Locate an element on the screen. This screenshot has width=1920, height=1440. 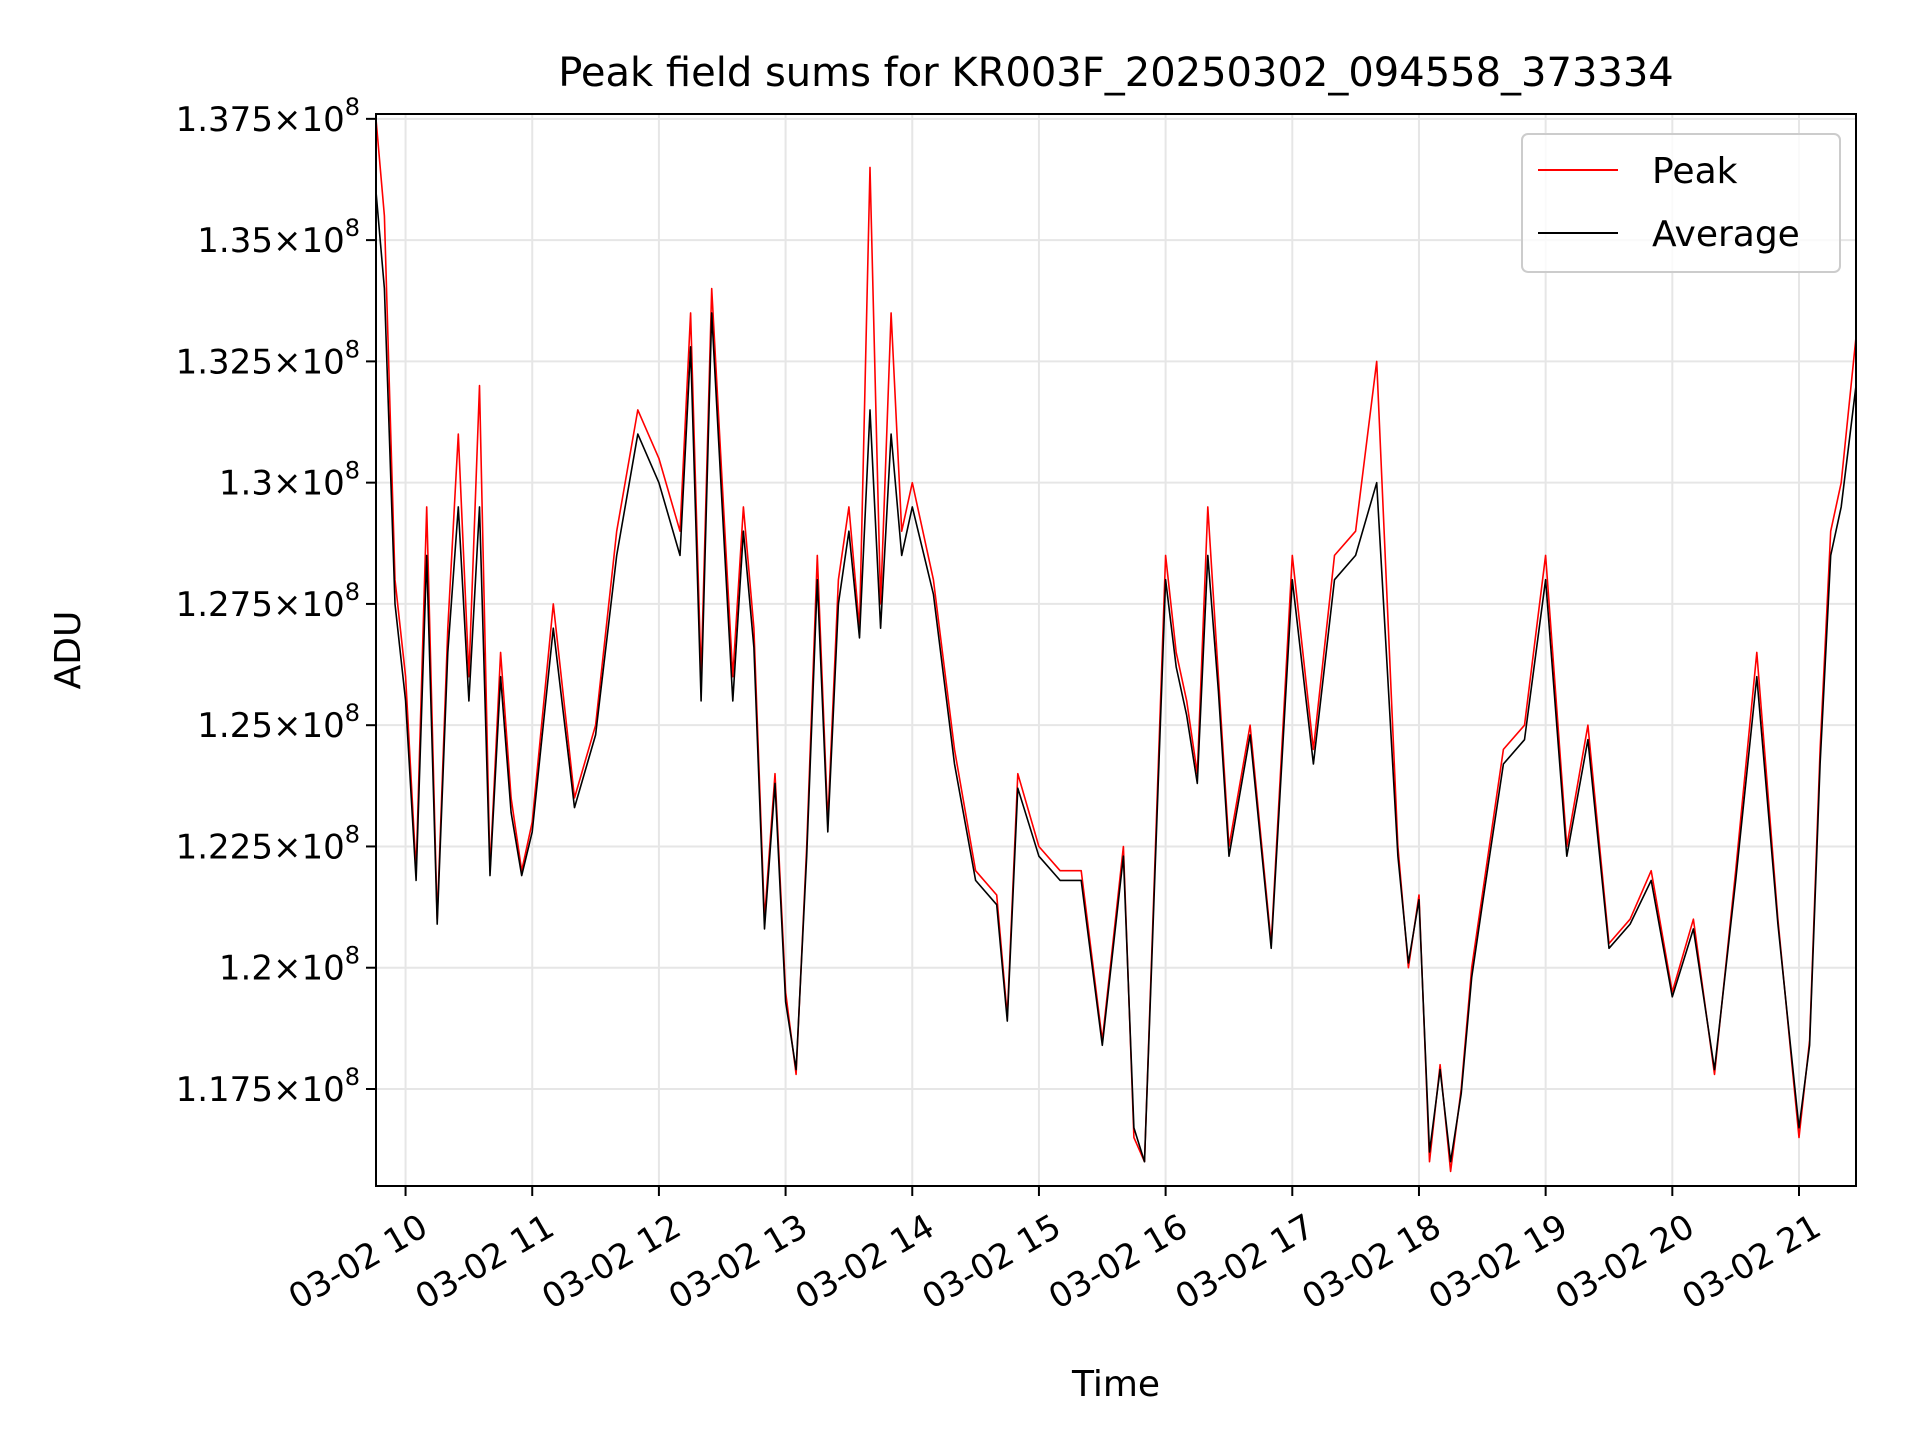
y-tick-label: 1.2×10⁸ is located at coordinates (289, 965).